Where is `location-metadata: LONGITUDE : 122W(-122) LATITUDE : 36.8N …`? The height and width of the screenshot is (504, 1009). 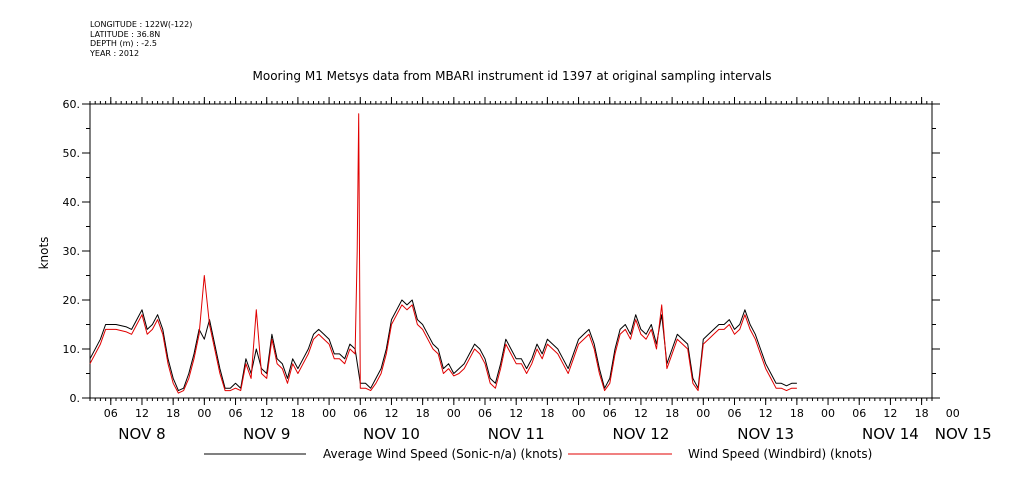
location-metadata: LONGITUDE : 122W(-122) LATITUDE : 36.8N … is located at coordinates (141, 39).